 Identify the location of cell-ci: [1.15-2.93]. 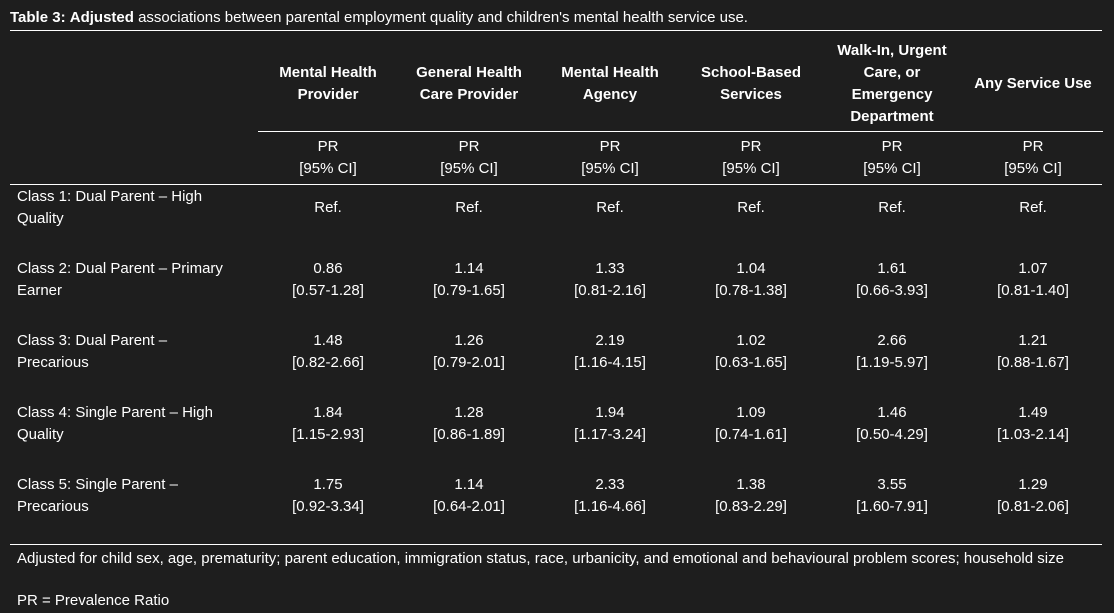
(328, 434).